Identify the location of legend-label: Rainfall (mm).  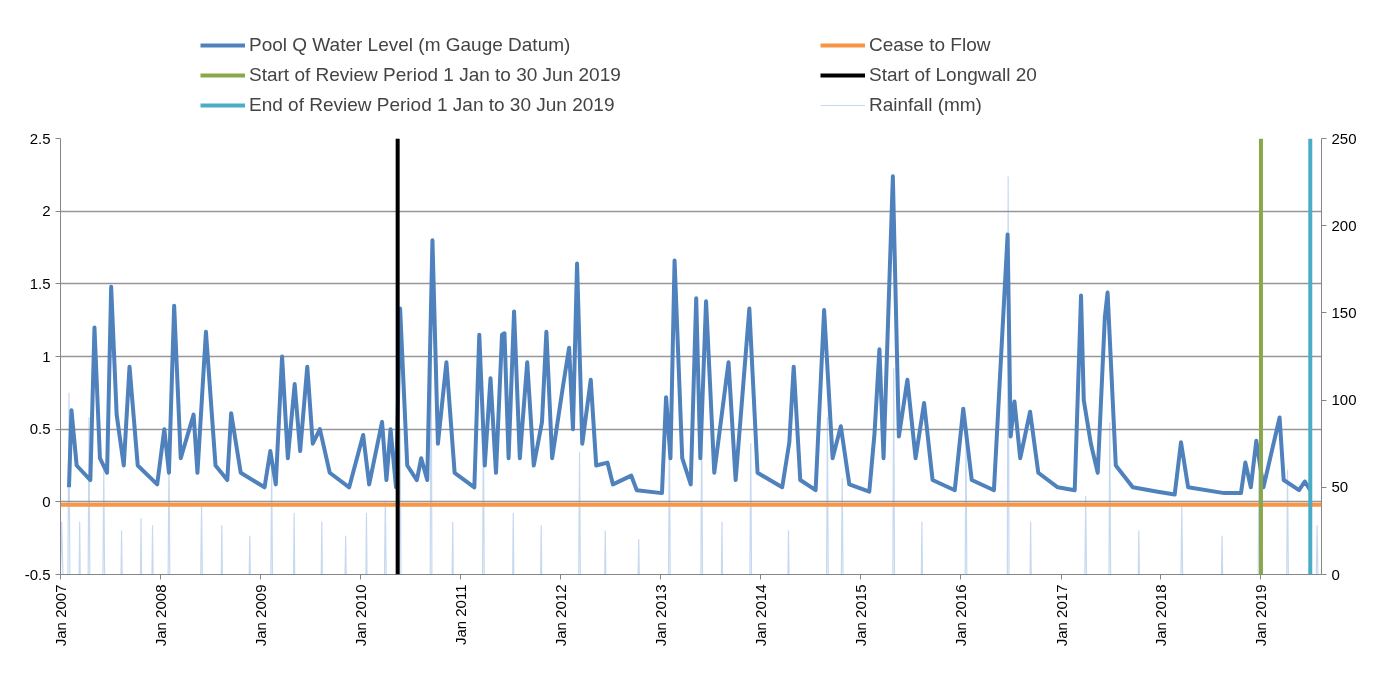
(925, 105).